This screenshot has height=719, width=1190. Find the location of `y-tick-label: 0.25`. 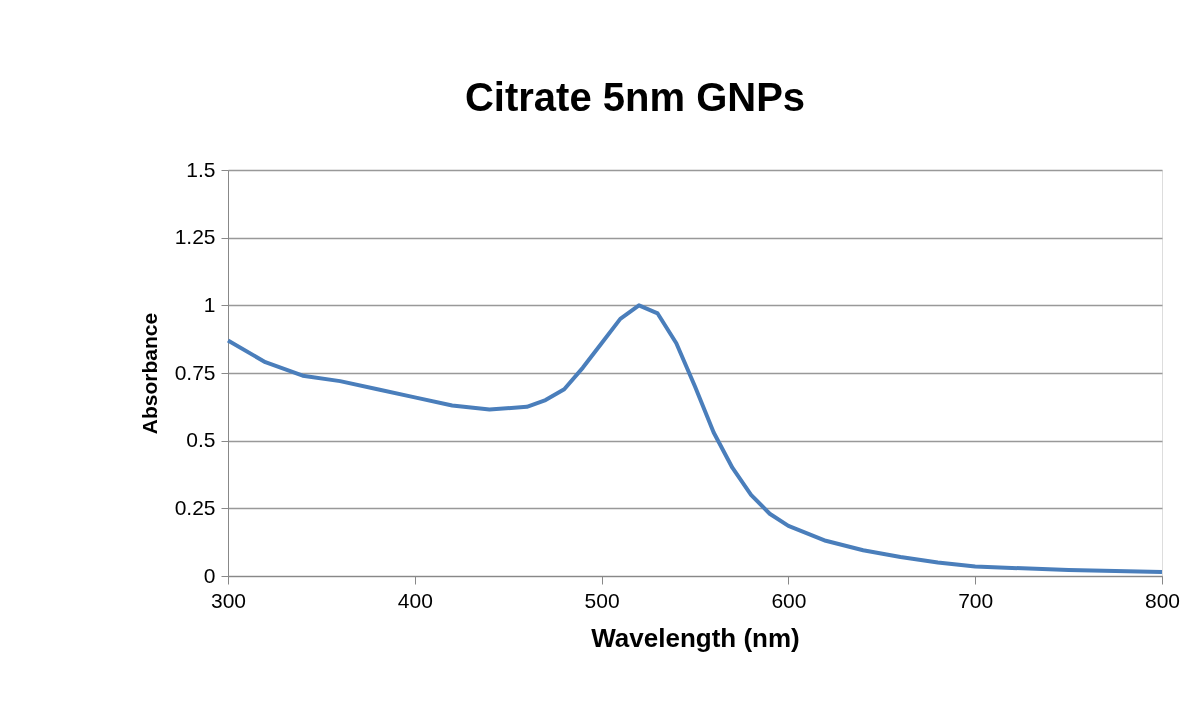

y-tick-label: 0.25 is located at coordinates (195, 507).